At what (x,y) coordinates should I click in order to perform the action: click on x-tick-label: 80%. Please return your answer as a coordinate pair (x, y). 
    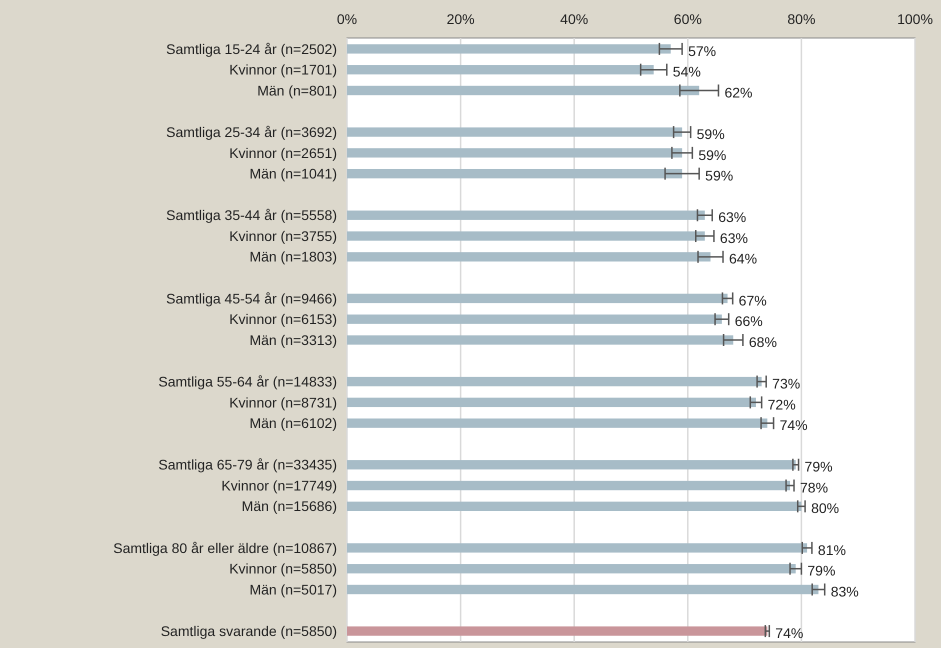
    Looking at the image, I should click on (801, 19).